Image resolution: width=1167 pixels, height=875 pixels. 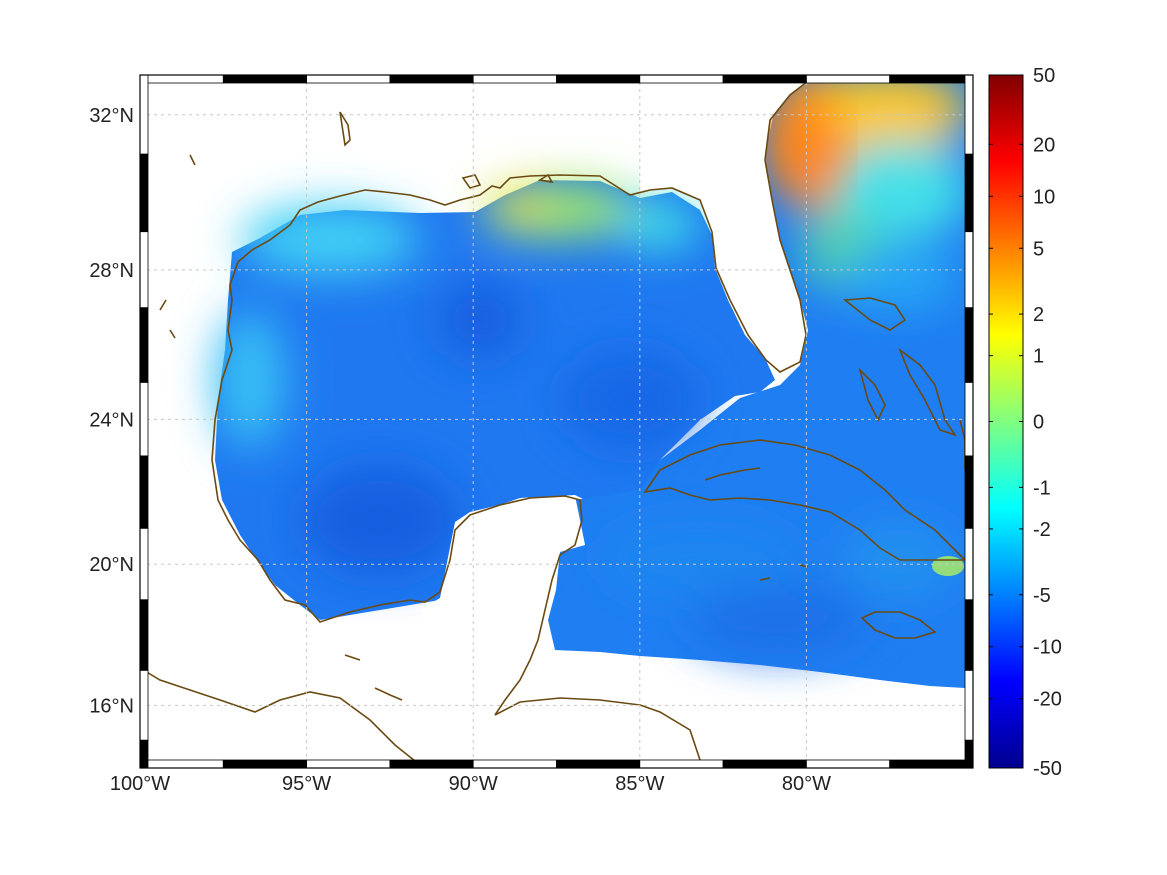 I want to click on lon-tick-label: 100°W, so click(x=140, y=784).